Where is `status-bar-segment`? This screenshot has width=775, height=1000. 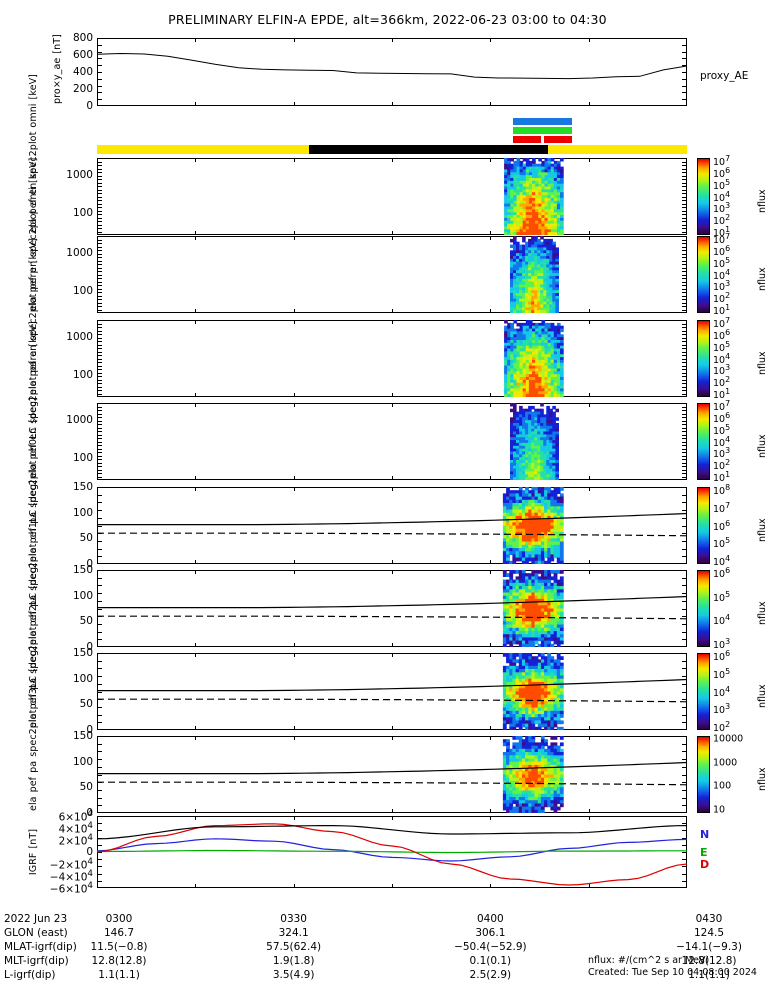 status-bar-segment is located at coordinates (429, 149).